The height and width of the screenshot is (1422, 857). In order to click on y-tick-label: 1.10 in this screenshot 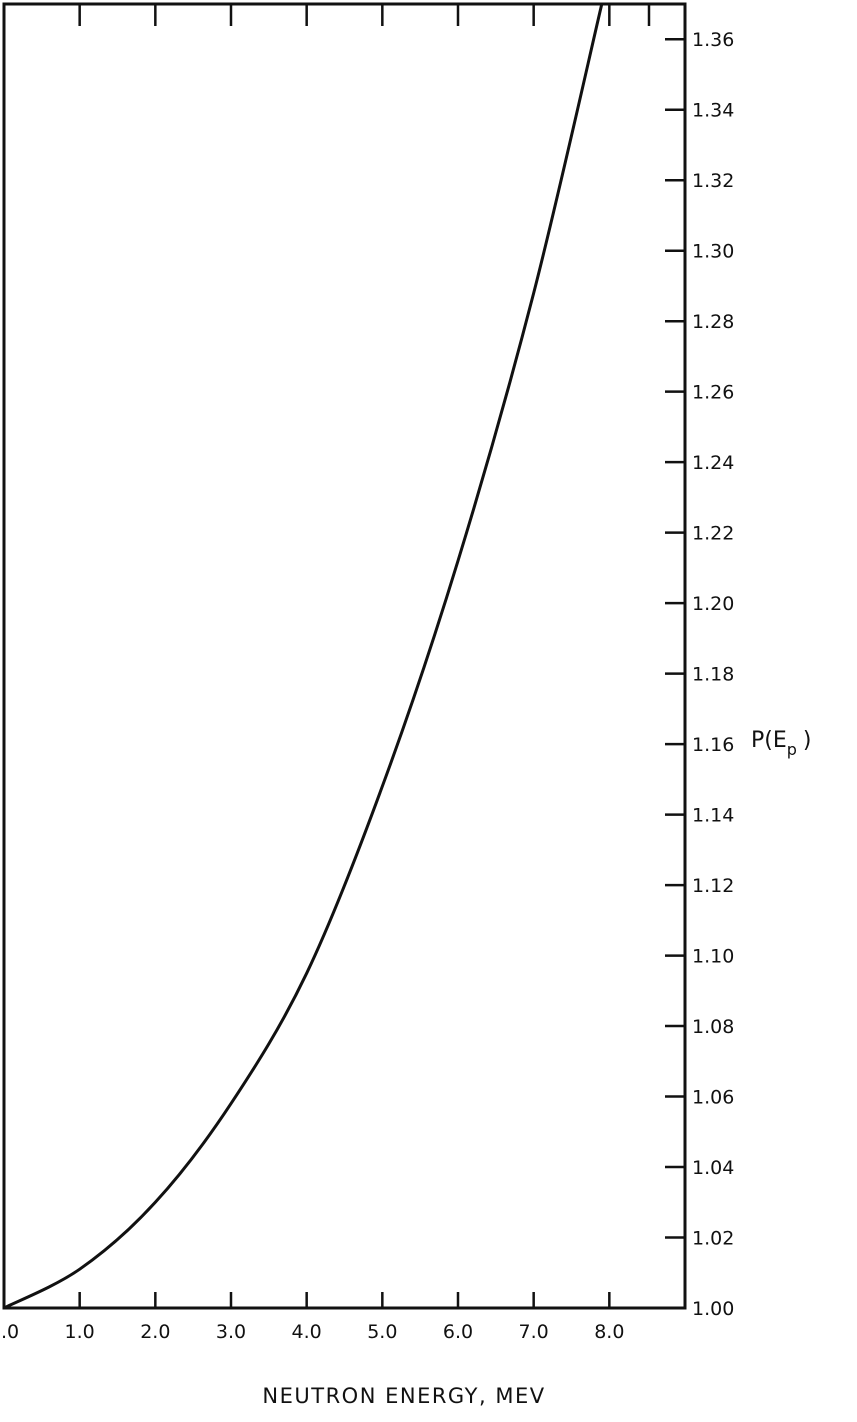, I will do `click(713, 957)`.